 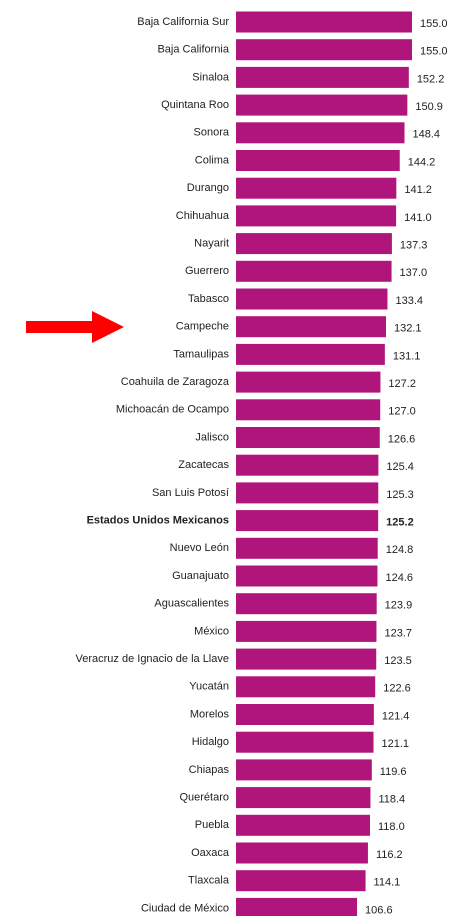 I want to click on value-label: 121.4, so click(x=396, y=716).